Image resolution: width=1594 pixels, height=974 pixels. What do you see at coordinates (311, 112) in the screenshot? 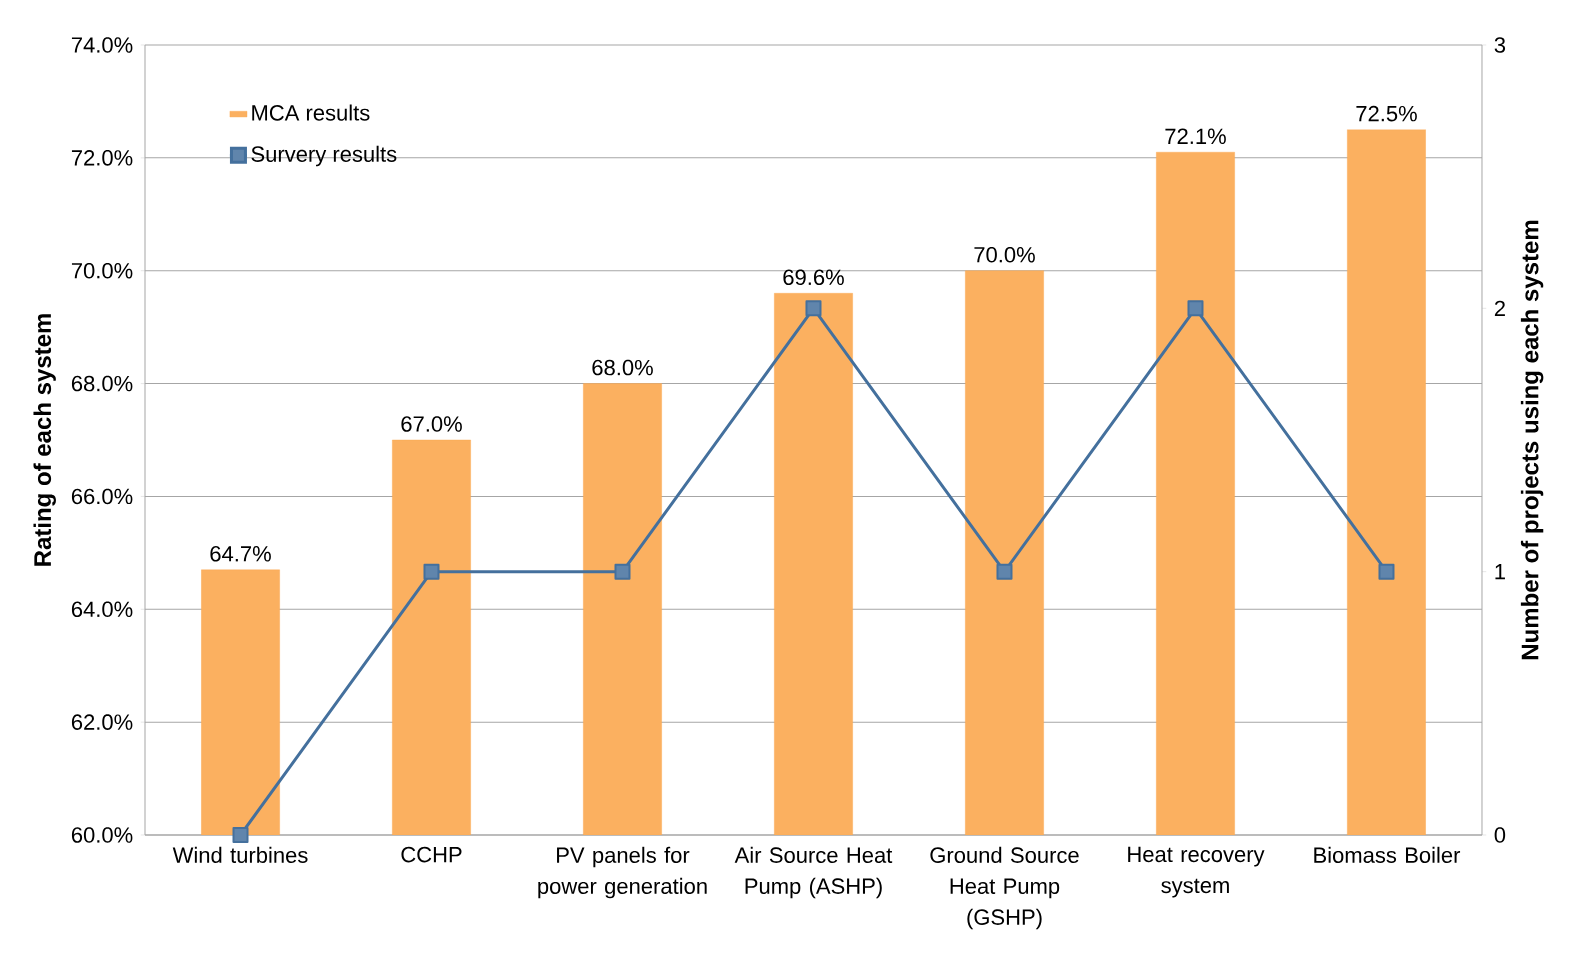
I see `legend-label: MCA results` at bounding box center [311, 112].